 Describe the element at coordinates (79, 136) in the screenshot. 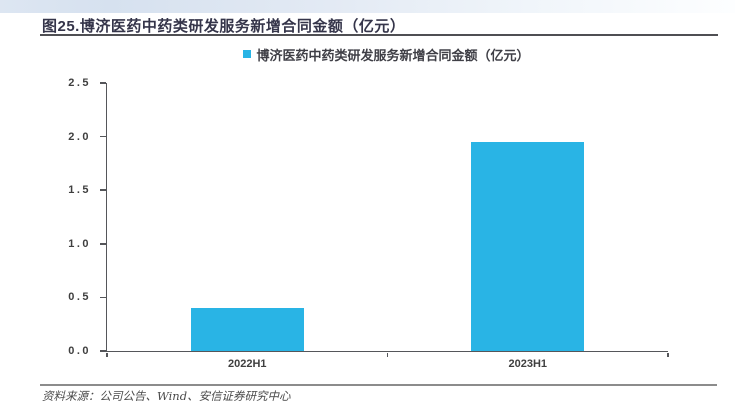

I see `y-axis-tick-label: 2.0` at that location.